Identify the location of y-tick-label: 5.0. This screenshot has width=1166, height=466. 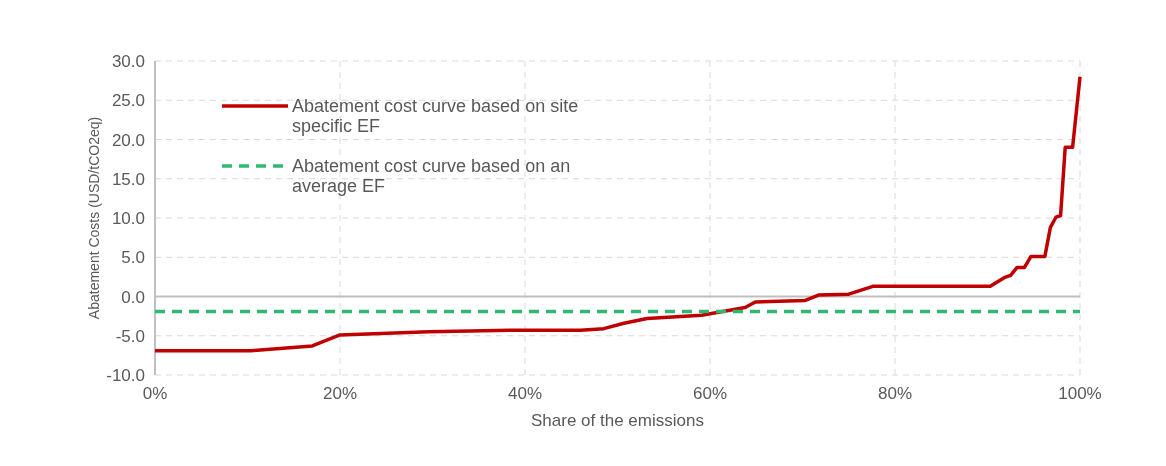
(133, 258).